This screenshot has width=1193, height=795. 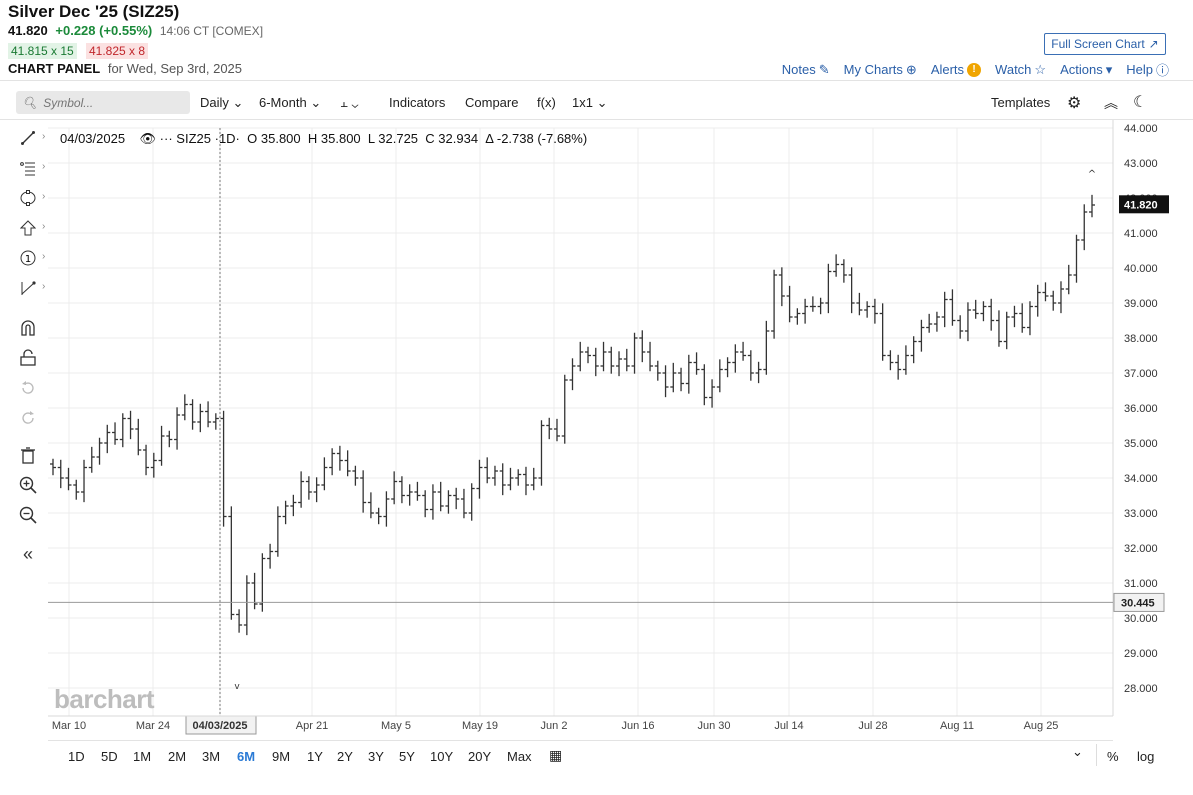 I want to click on log-toggle: log, so click(x=1146, y=756).